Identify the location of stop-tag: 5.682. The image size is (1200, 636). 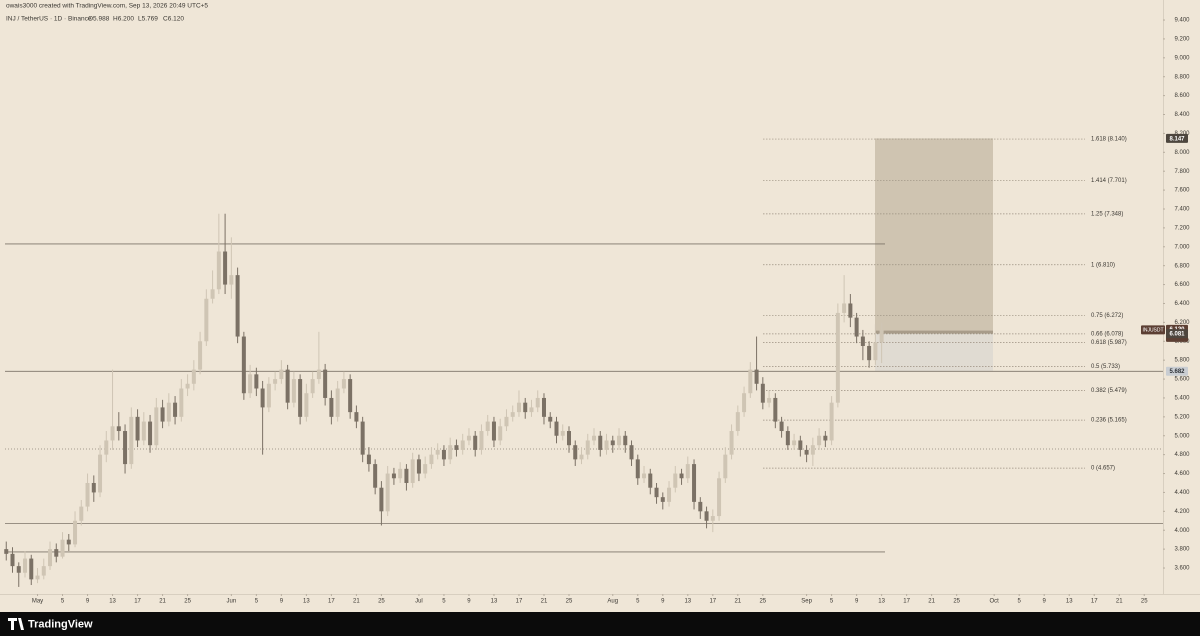
(1177, 372).